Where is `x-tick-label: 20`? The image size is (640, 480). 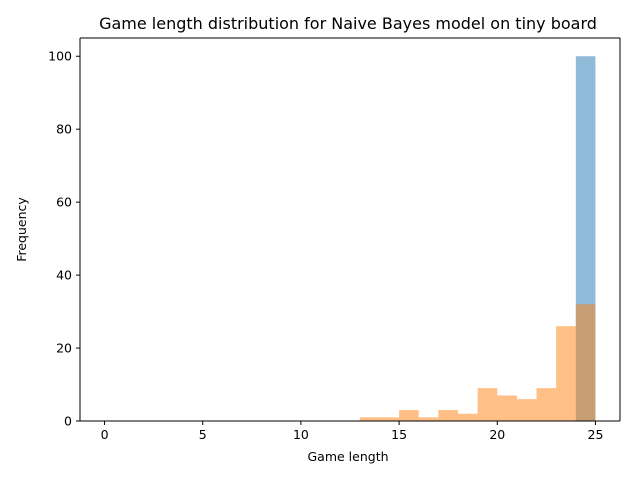 x-tick-label: 20 is located at coordinates (497, 434).